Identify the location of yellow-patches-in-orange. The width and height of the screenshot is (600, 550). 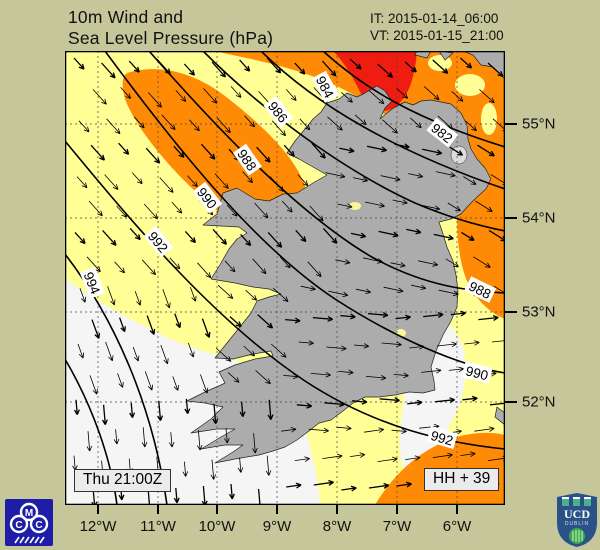
(462, 95).